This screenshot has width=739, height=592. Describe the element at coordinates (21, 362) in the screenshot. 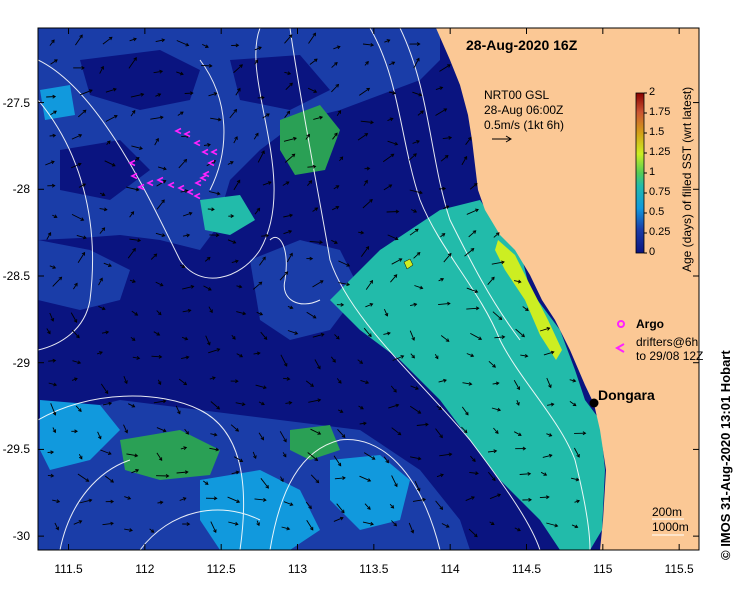

I see `lat-tick-label: -29` at that location.